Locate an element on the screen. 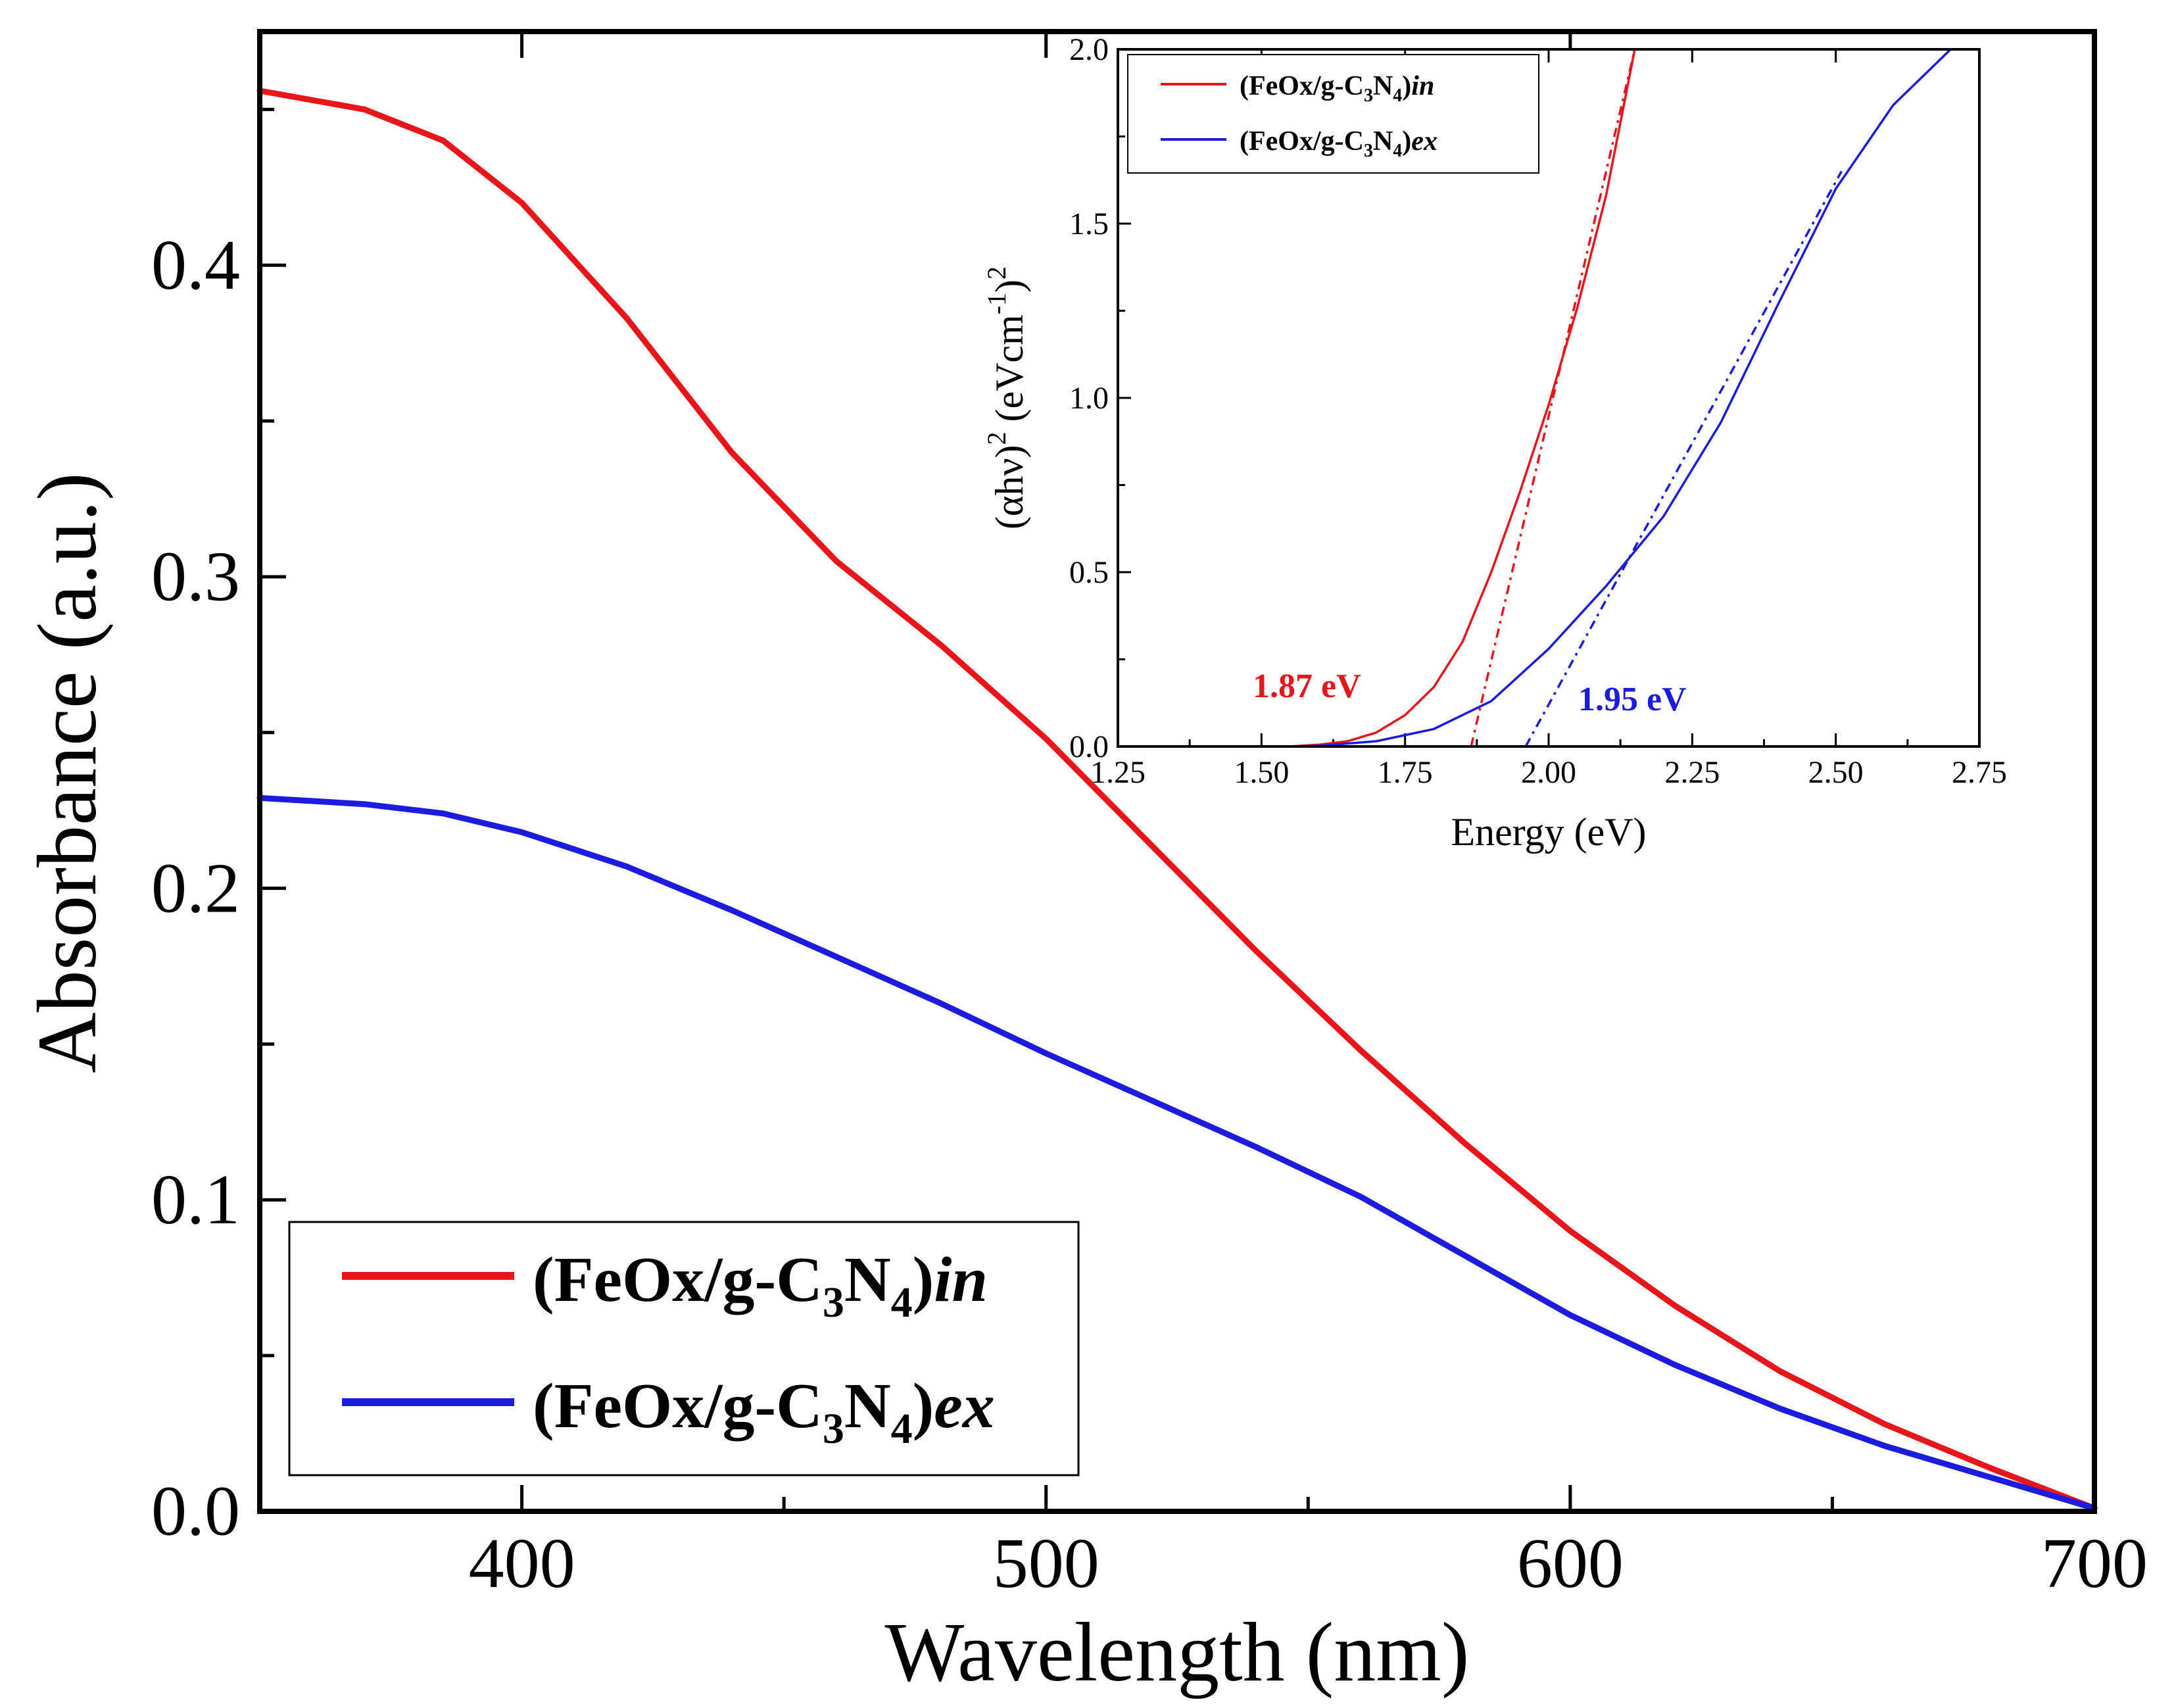 The height and width of the screenshot is (1708, 2174). y-tick-label: 0.3 is located at coordinates (195, 577).